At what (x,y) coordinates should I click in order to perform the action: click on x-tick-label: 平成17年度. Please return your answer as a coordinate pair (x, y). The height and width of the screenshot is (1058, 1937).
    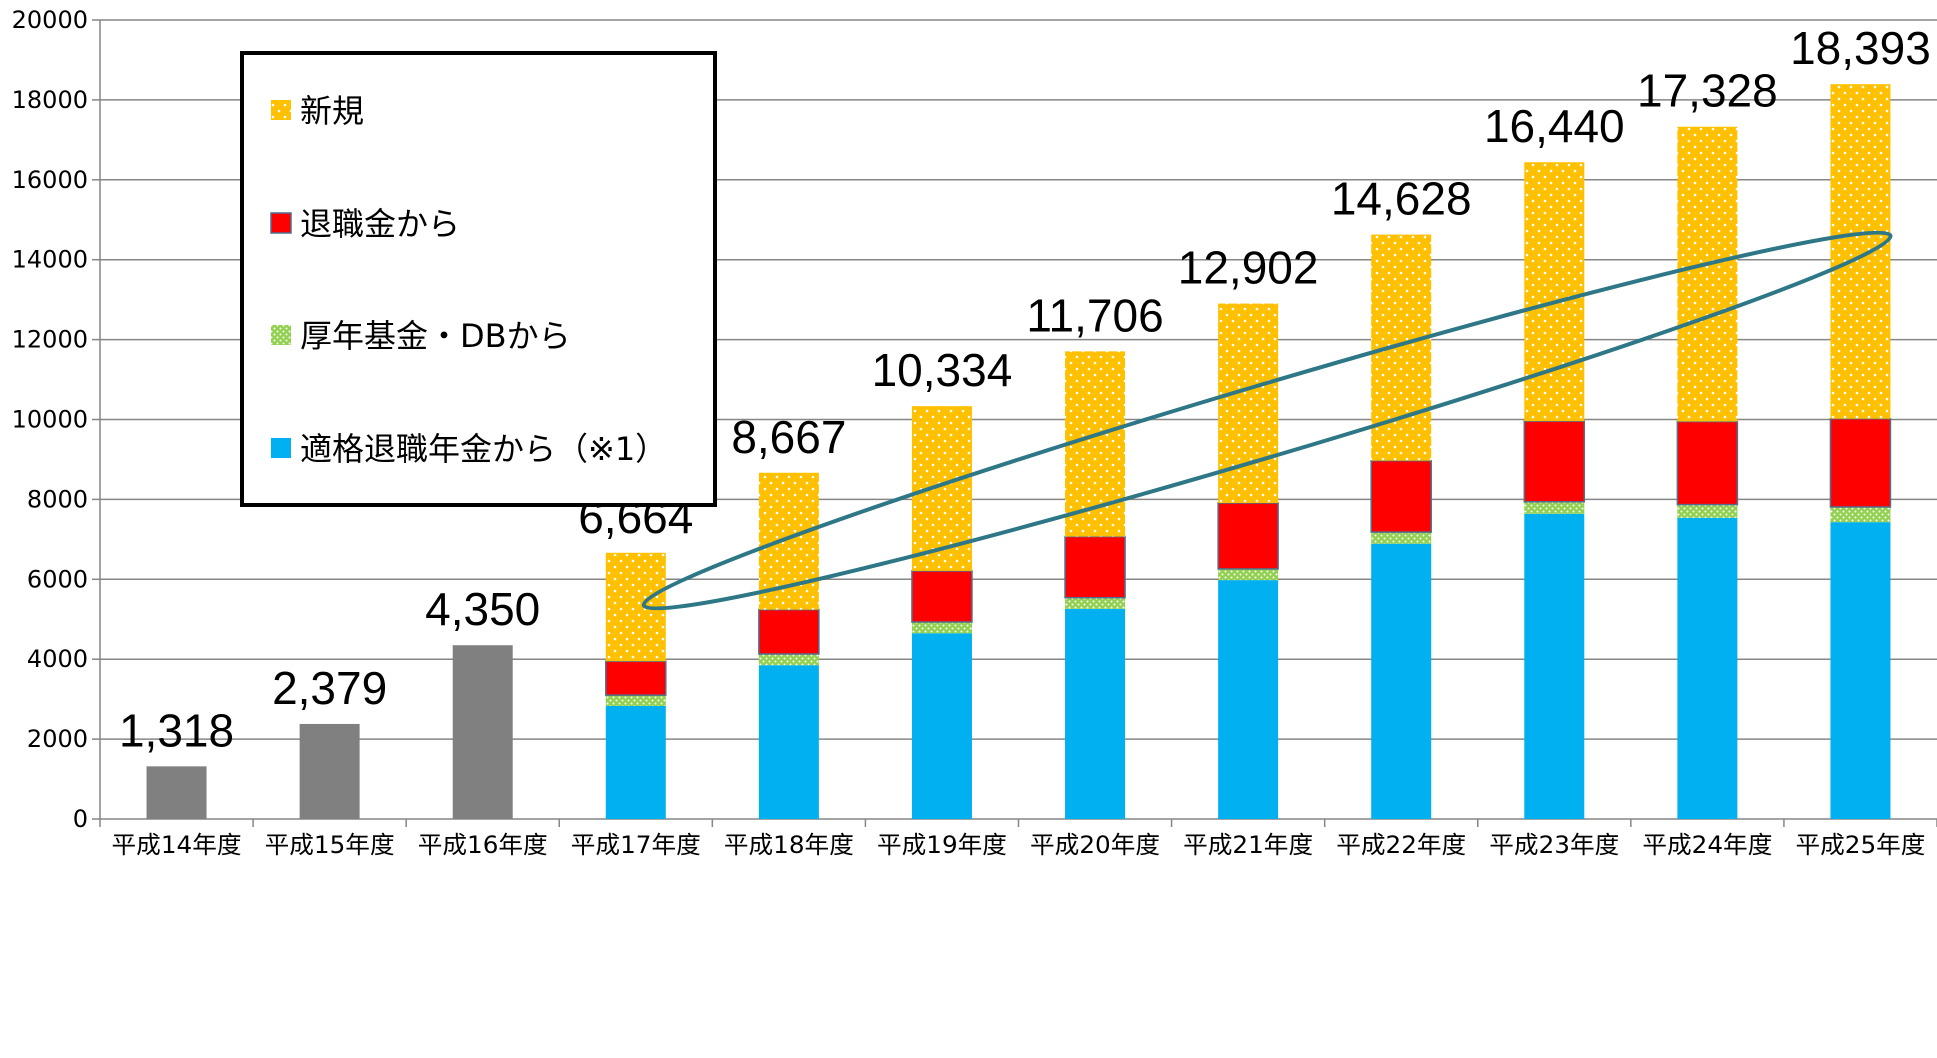
    Looking at the image, I should click on (636, 845).